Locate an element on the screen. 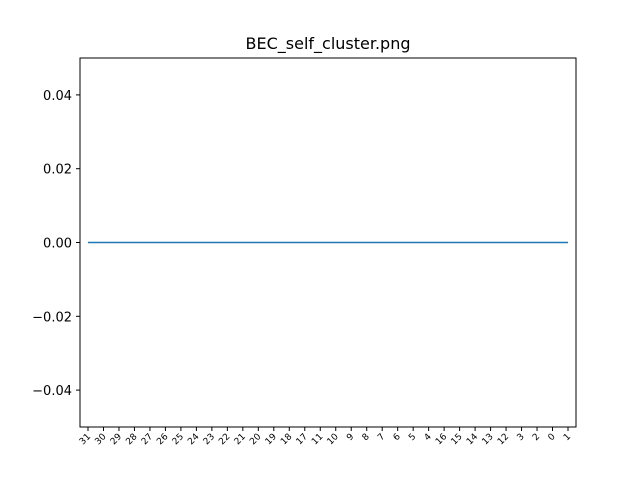 Image resolution: width=640 pixels, height=484 pixels. x-tick-label: 10 is located at coordinates (333, 439).